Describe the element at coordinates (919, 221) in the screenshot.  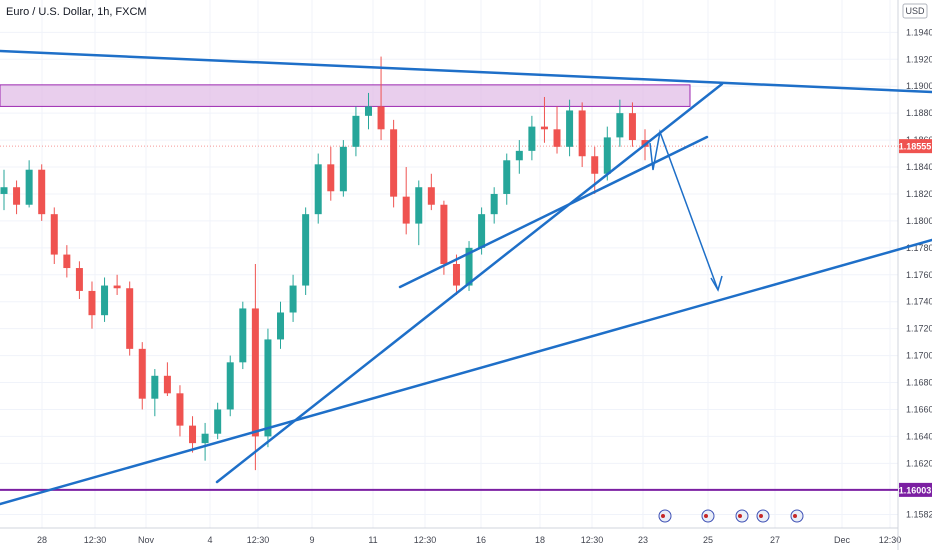
I see `y-tick-label: 1.18000` at that location.